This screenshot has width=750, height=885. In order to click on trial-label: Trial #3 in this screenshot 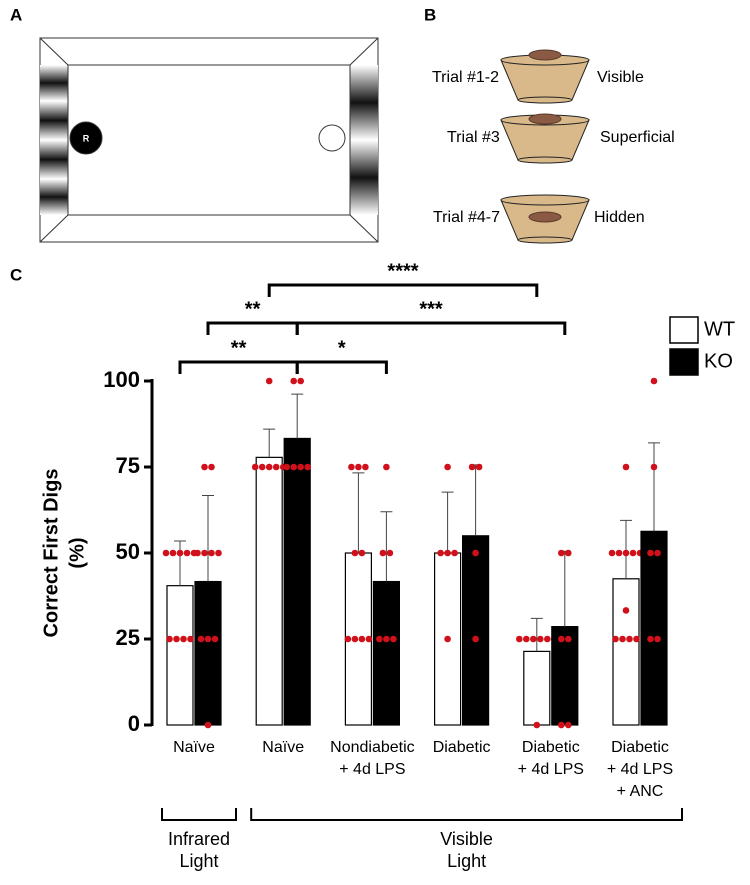, I will do `click(473, 137)`.